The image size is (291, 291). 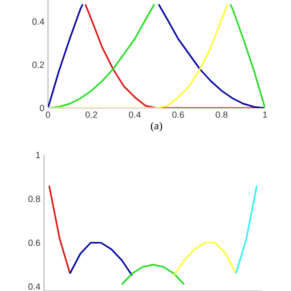 I want to click on x-tick-label: 0.8, so click(x=222, y=115).